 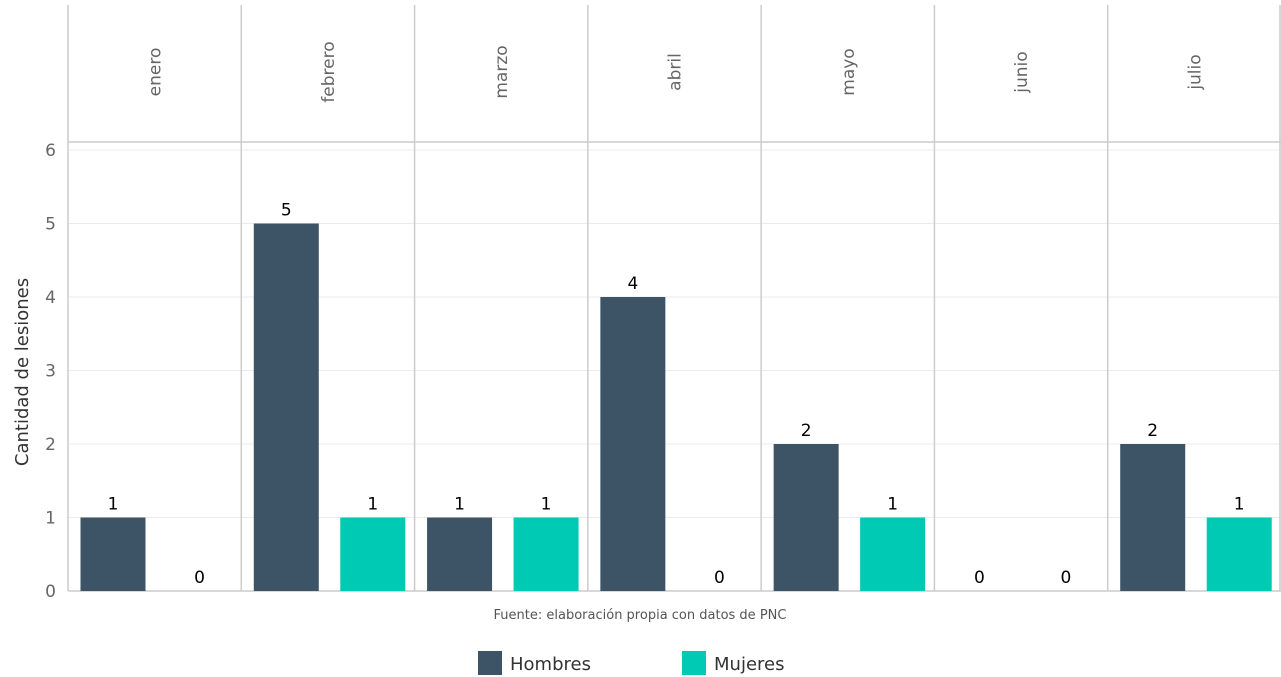 I want to click on y-tick-label: 6, so click(x=50, y=151).